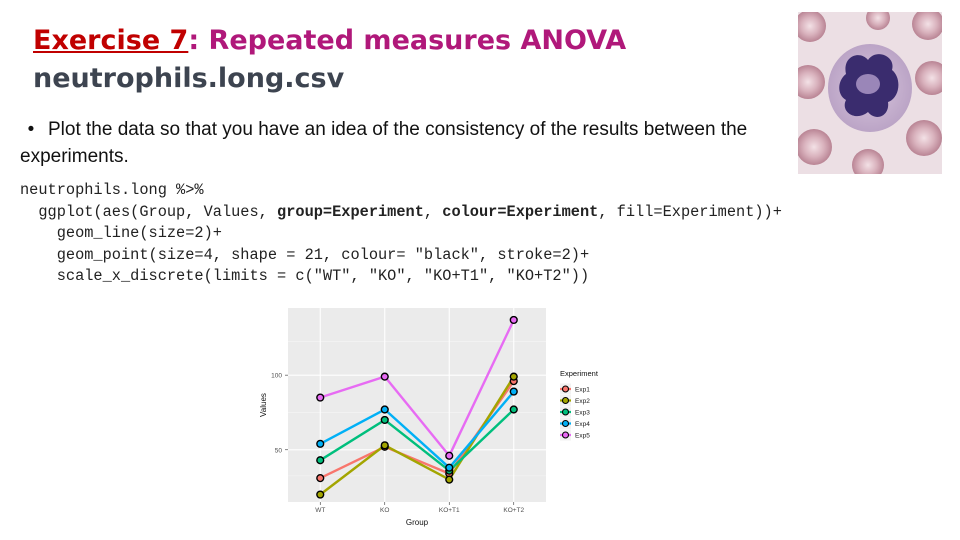  Describe the element at coordinates (870, 93) in the screenshot. I see `neutrophil-photo` at that location.